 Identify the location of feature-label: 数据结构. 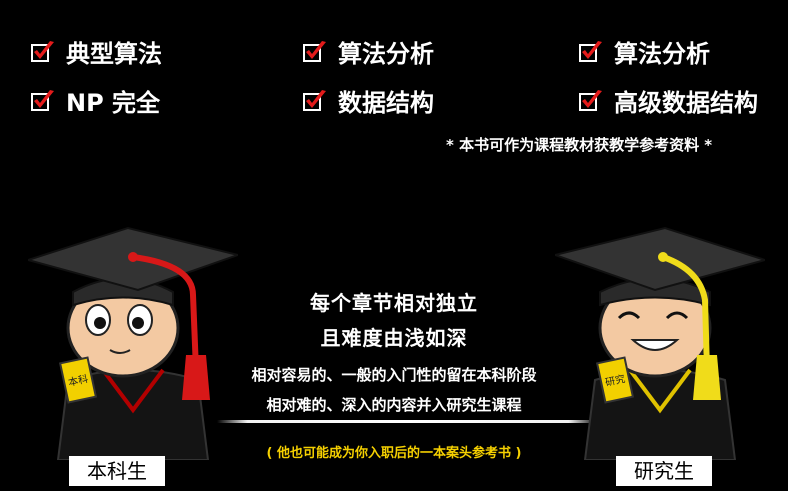
(386, 103).